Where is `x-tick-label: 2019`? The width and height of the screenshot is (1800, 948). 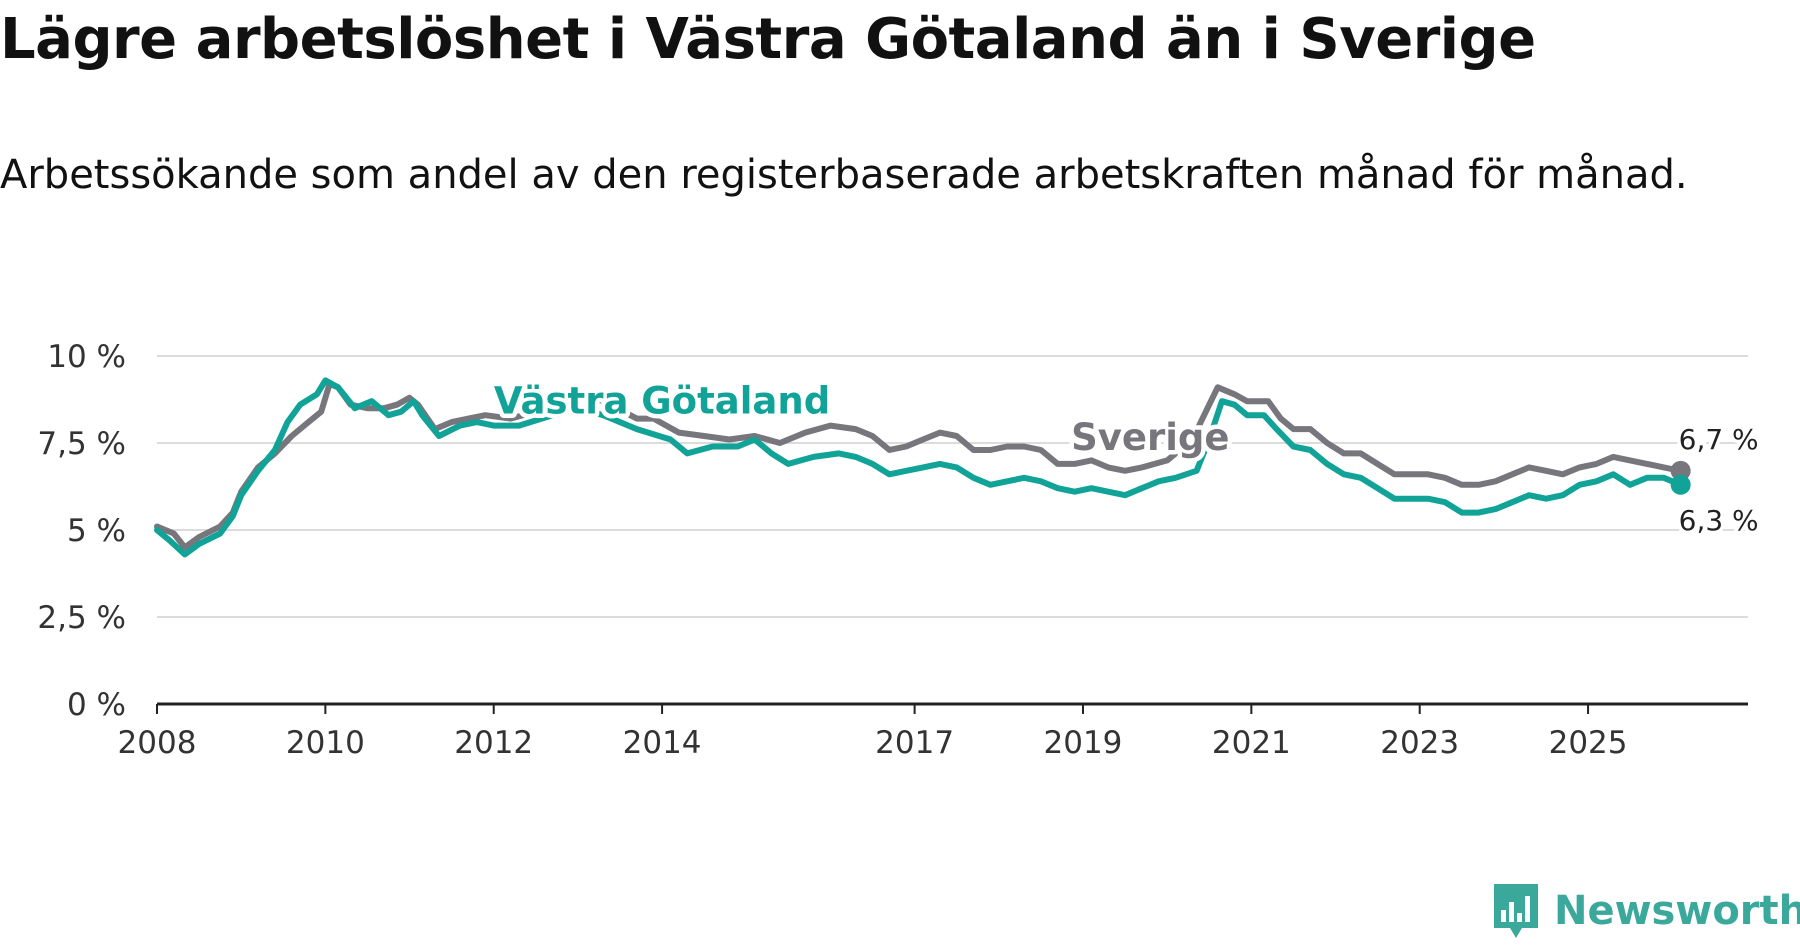
x-tick-label: 2019 is located at coordinates (1083, 743).